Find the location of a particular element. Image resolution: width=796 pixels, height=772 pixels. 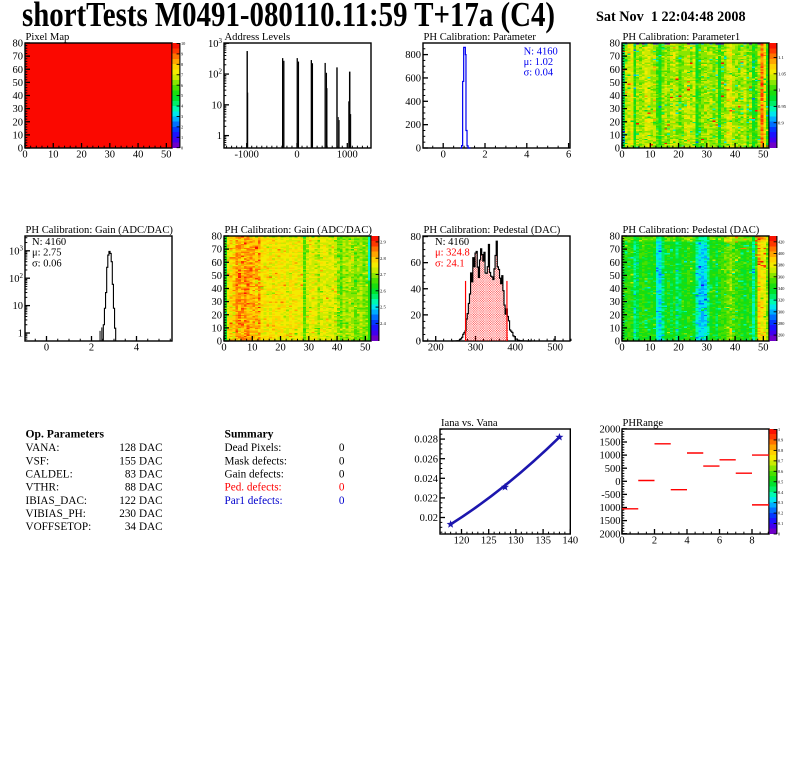

svg-text: VTHR: is located at coordinates (43, 488).